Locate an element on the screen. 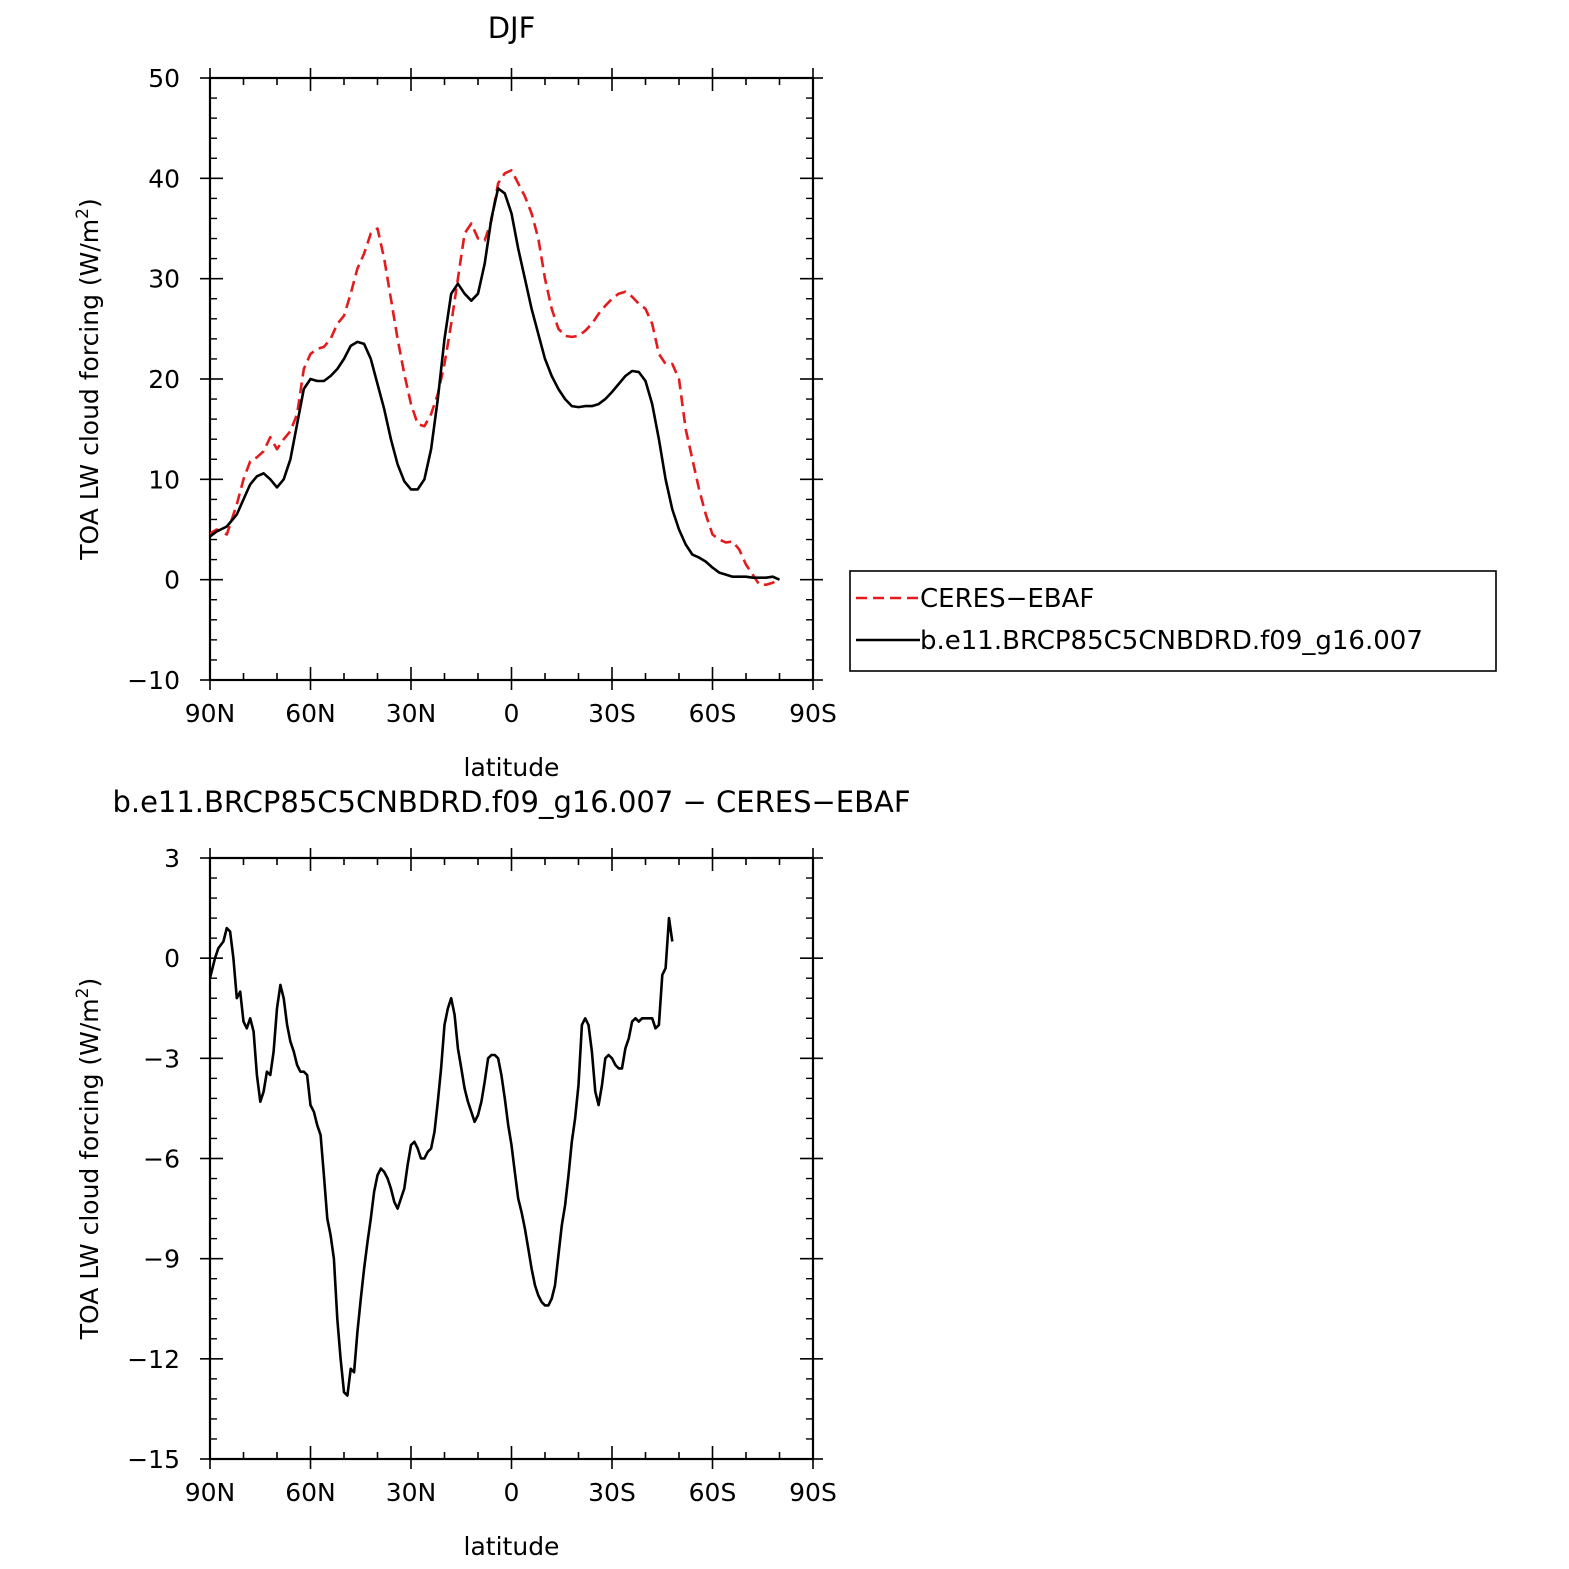  p0-y-tick-label: 30 is located at coordinates (164, 279).